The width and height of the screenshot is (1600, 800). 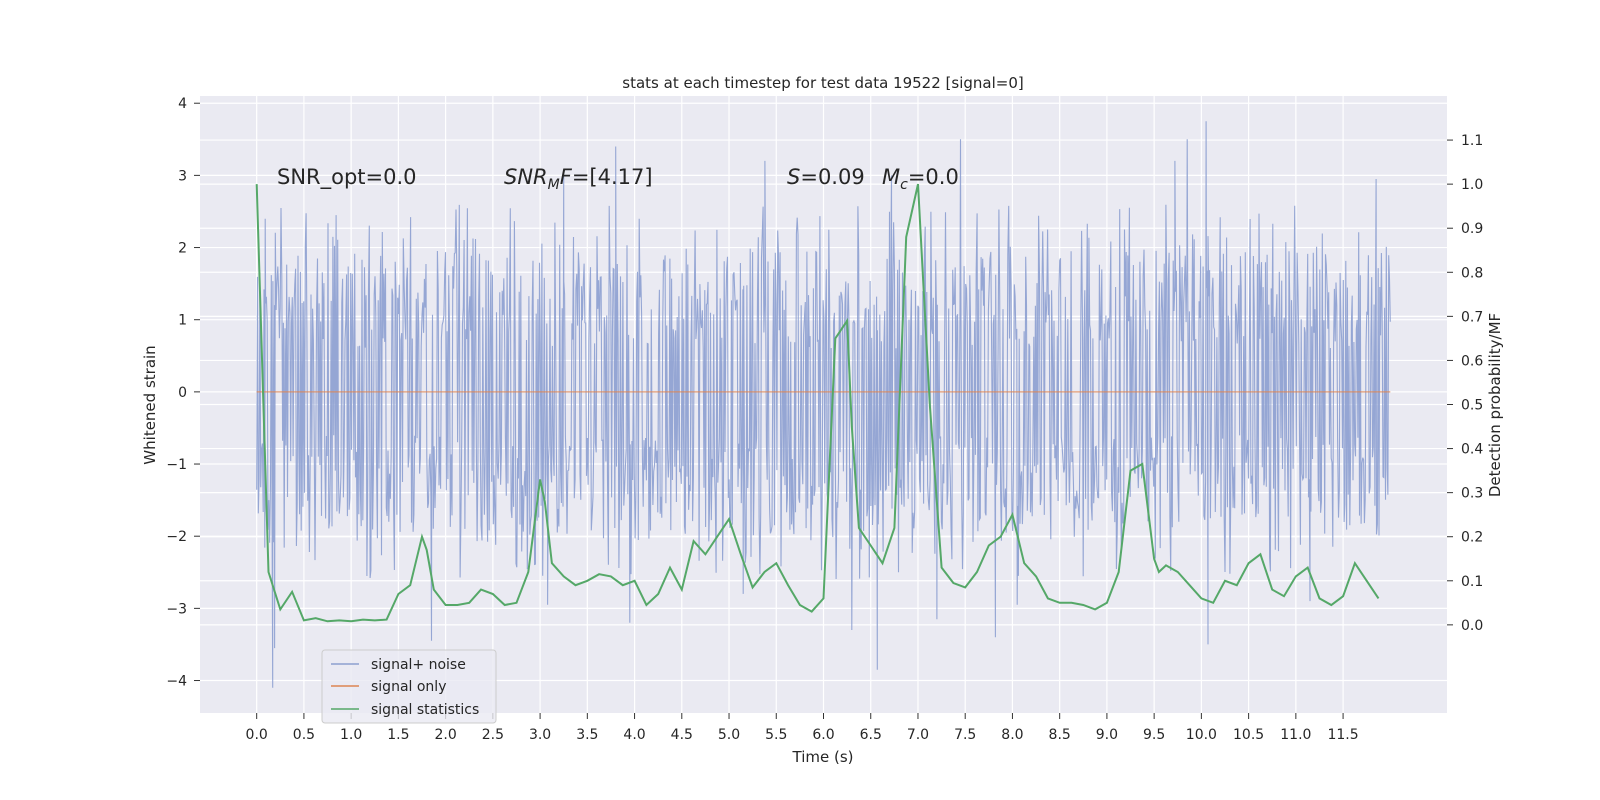 I want to click on right-y-tick-label: 0.8, so click(x=1472, y=273).